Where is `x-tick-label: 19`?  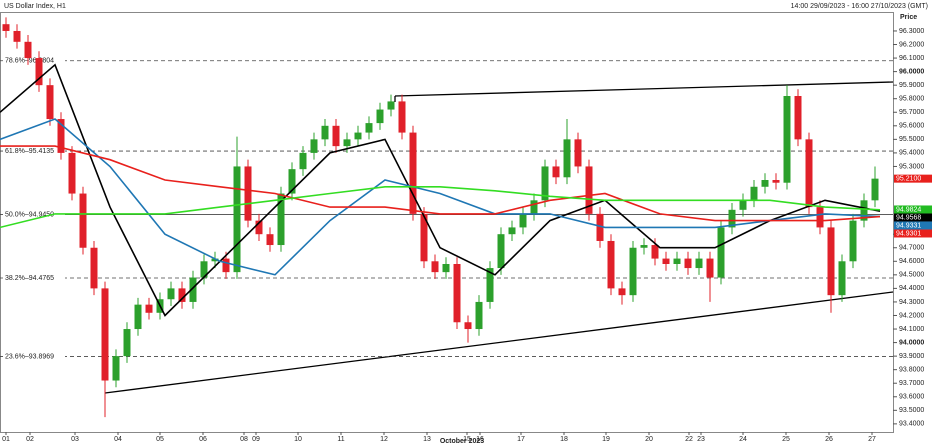
x-tick-label: 19 is located at coordinates (606, 439).